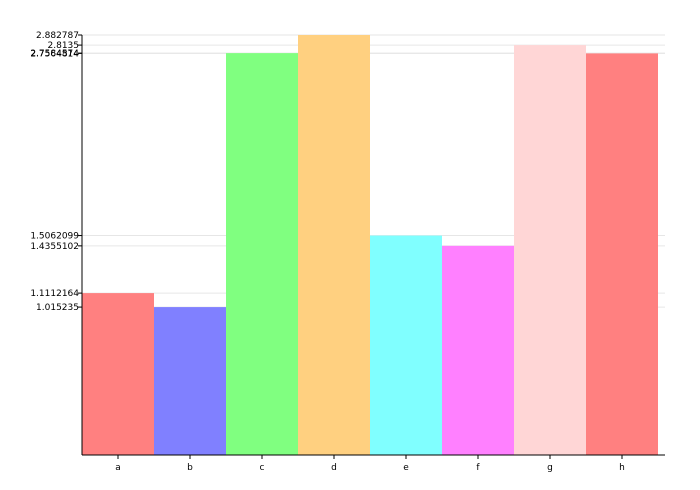 The height and width of the screenshot is (490, 700). What do you see at coordinates (550, 468) in the screenshot?
I see `x-tick-label: g` at bounding box center [550, 468].